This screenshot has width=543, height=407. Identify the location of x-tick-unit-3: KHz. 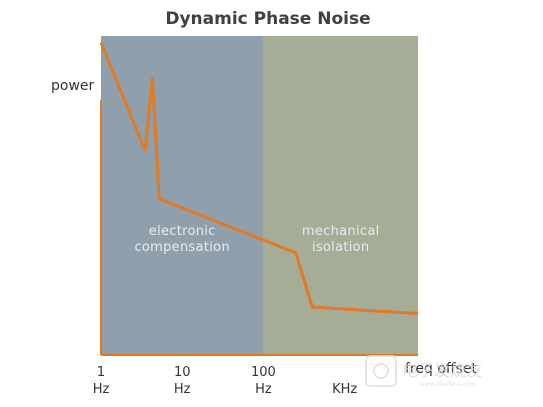
(344, 389).